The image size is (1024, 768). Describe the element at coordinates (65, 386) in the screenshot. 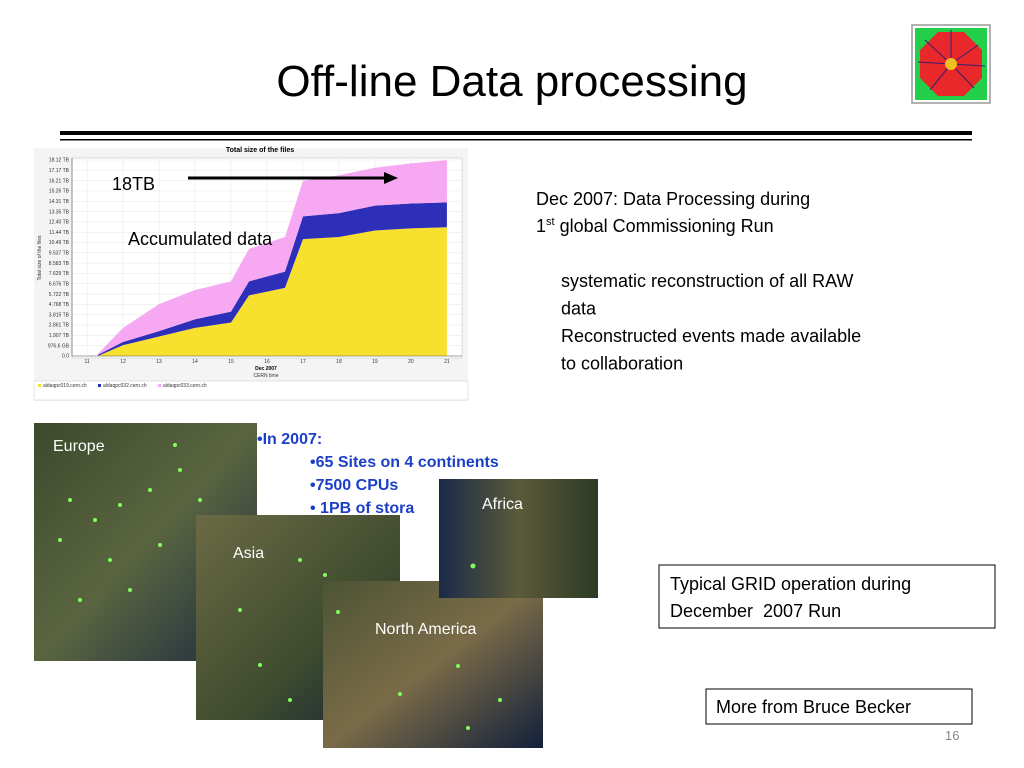

I see `legend-label: aldaqpc019.cern.ch` at that location.